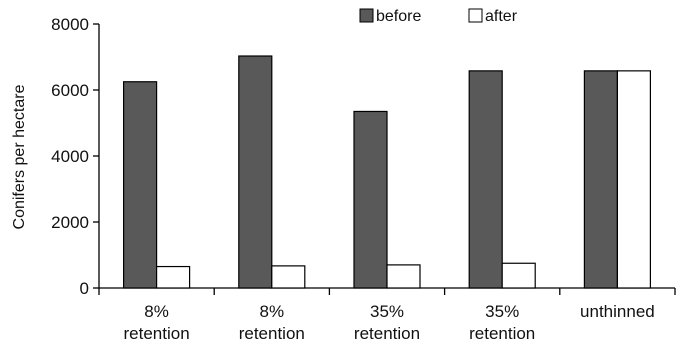  What do you see at coordinates (366, 15) in the screenshot?
I see `legend-swatch-before` at bounding box center [366, 15].